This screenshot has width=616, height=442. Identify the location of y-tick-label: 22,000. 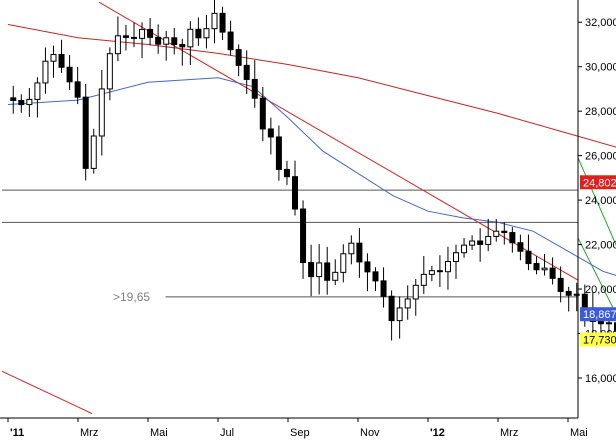
(600, 246).